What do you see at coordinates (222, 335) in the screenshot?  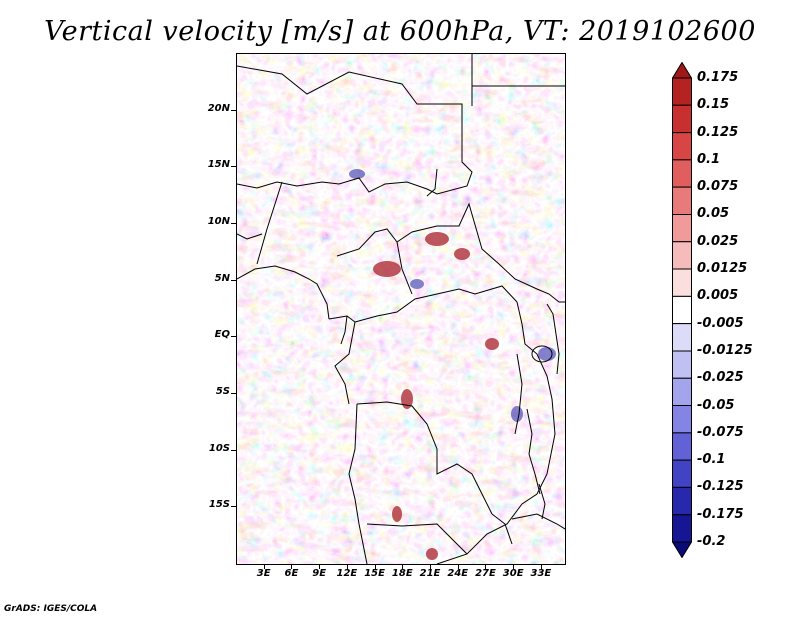 I see `lat-label: EQ` at bounding box center [222, 335].